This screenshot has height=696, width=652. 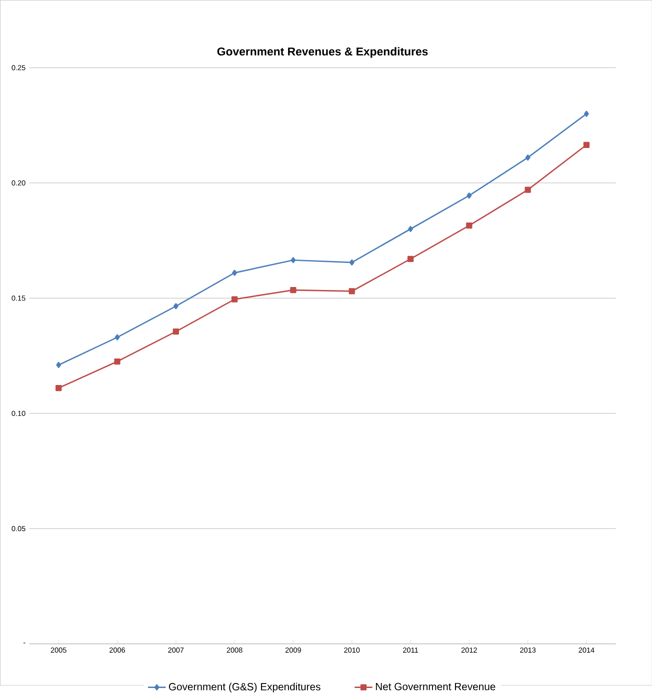 I want to click on legend-label: Net Government Revenue, so click(x=436, y=686).